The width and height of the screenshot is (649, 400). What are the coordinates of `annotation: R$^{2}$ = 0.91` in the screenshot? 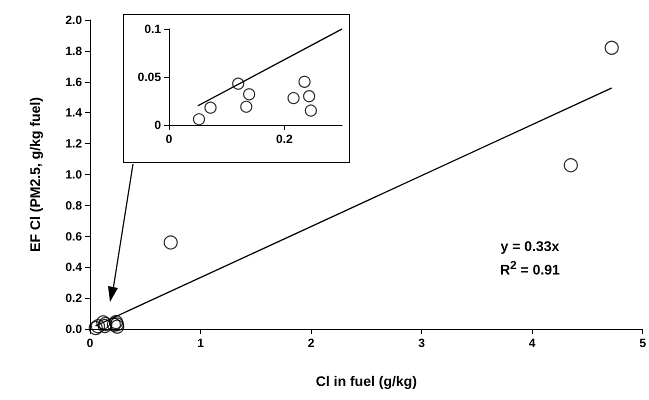 It's located at (530, 269).